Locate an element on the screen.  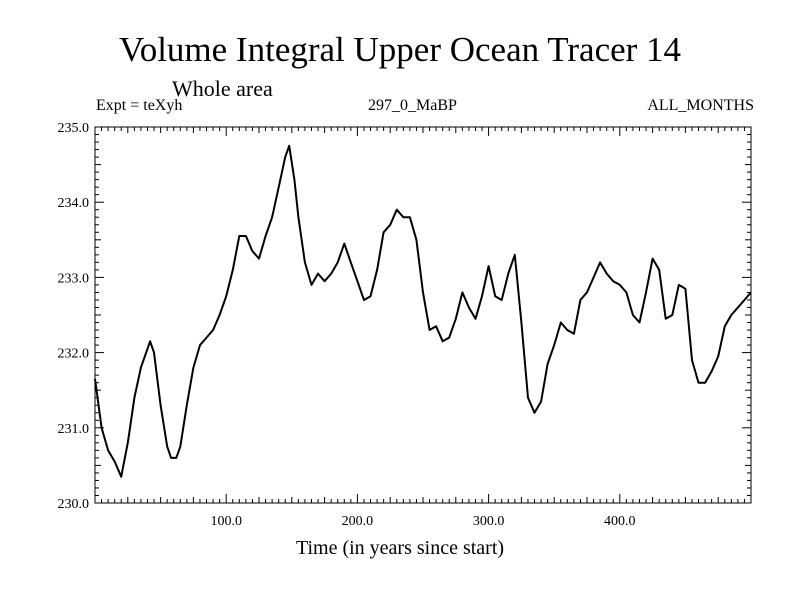
chart-subtitle: Whole area is located at coordinates (222, 88).